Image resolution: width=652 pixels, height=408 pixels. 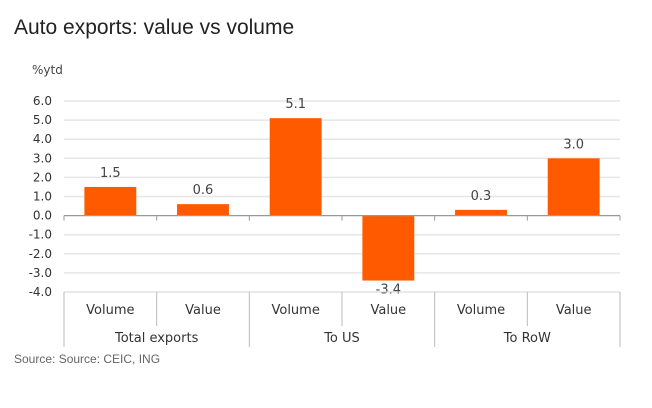 I want to click on y-tick-label: 2.0, so click(x=42, y=177).